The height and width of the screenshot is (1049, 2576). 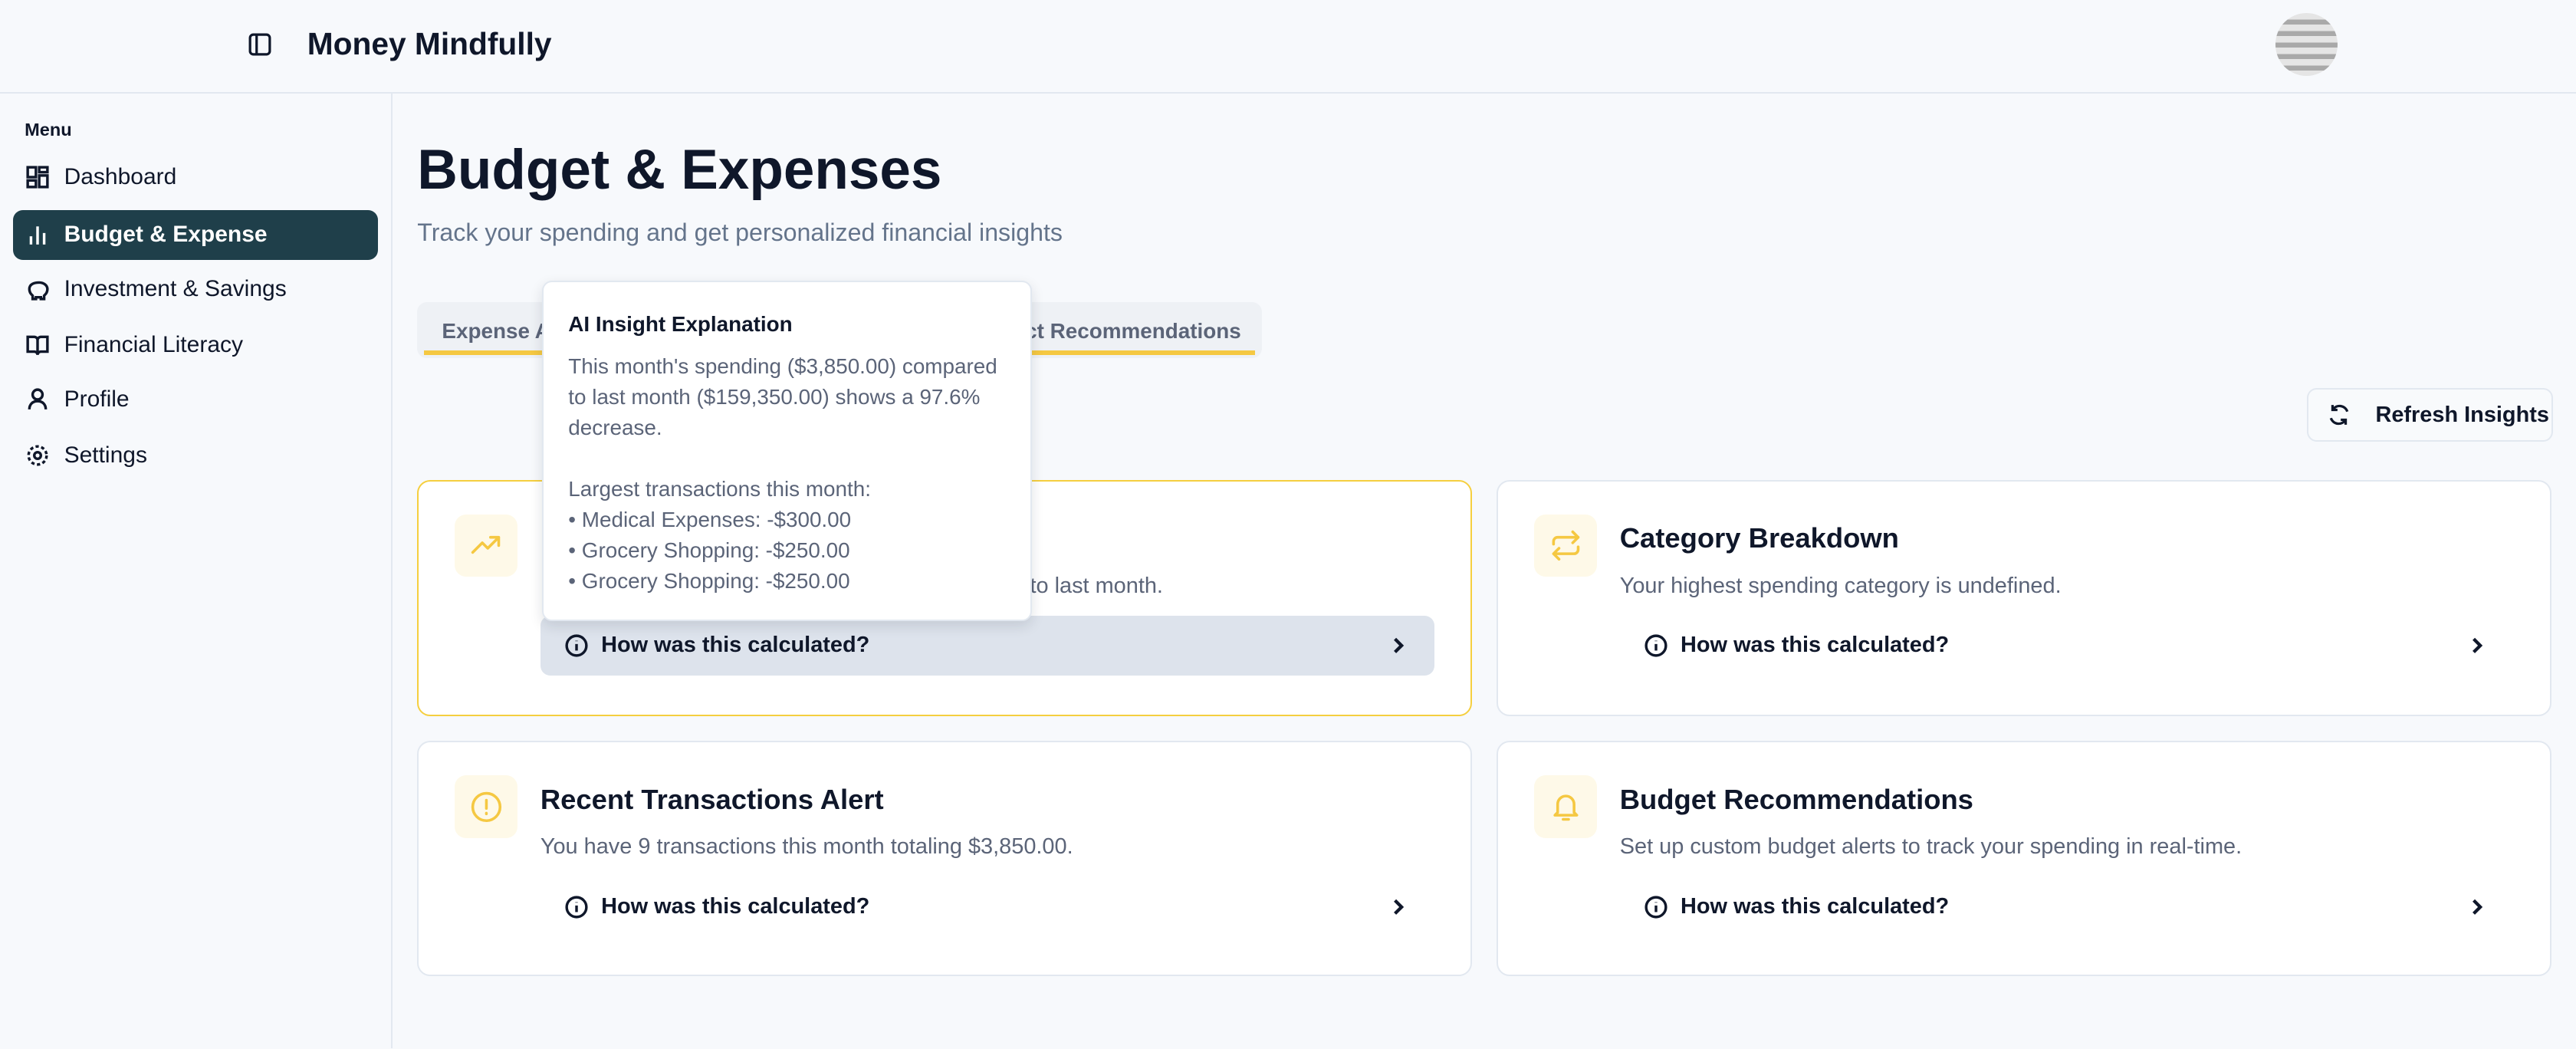 I want to click on sidebar-item-label: Settings, so click(x=105, y=455).